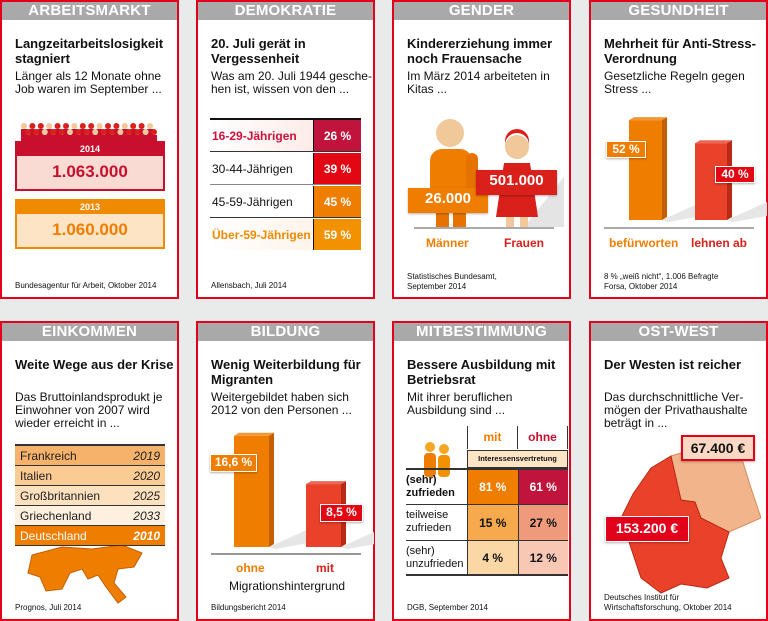 The image size is (768, 621). I want to click on card-header: BILDUNG, so click(285, 332).